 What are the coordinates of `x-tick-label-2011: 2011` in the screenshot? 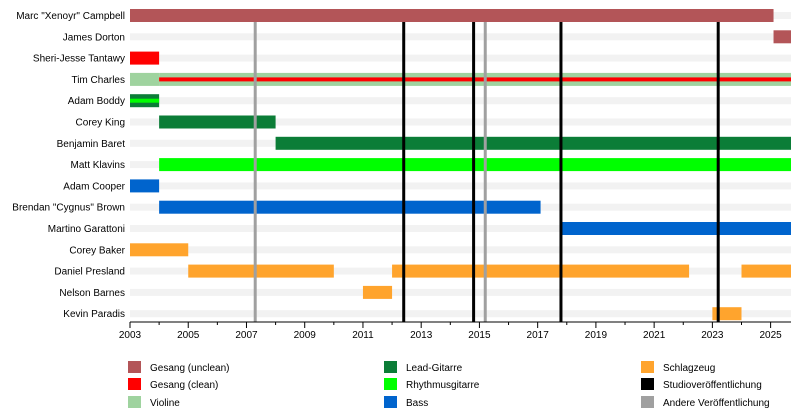 It's located at (363, 335).